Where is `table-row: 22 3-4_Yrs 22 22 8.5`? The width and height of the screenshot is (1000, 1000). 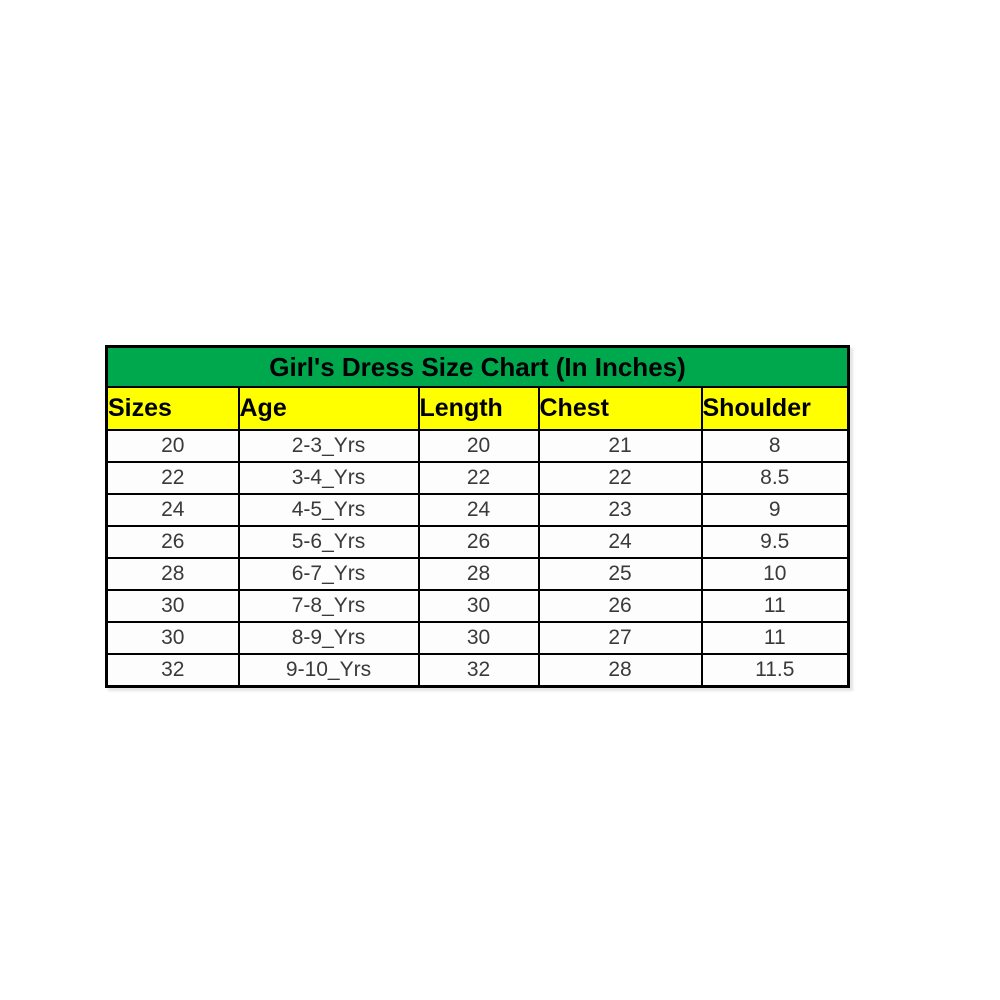 table-row: 22 3-4_Yrs 22 22 8.5 is located at coordinates (477, 477).